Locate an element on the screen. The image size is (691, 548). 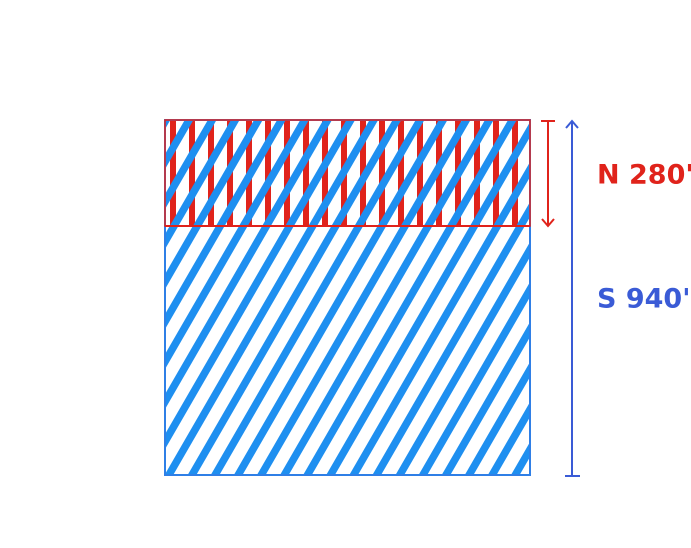
south-dimension is located at coordinates (572, 298).